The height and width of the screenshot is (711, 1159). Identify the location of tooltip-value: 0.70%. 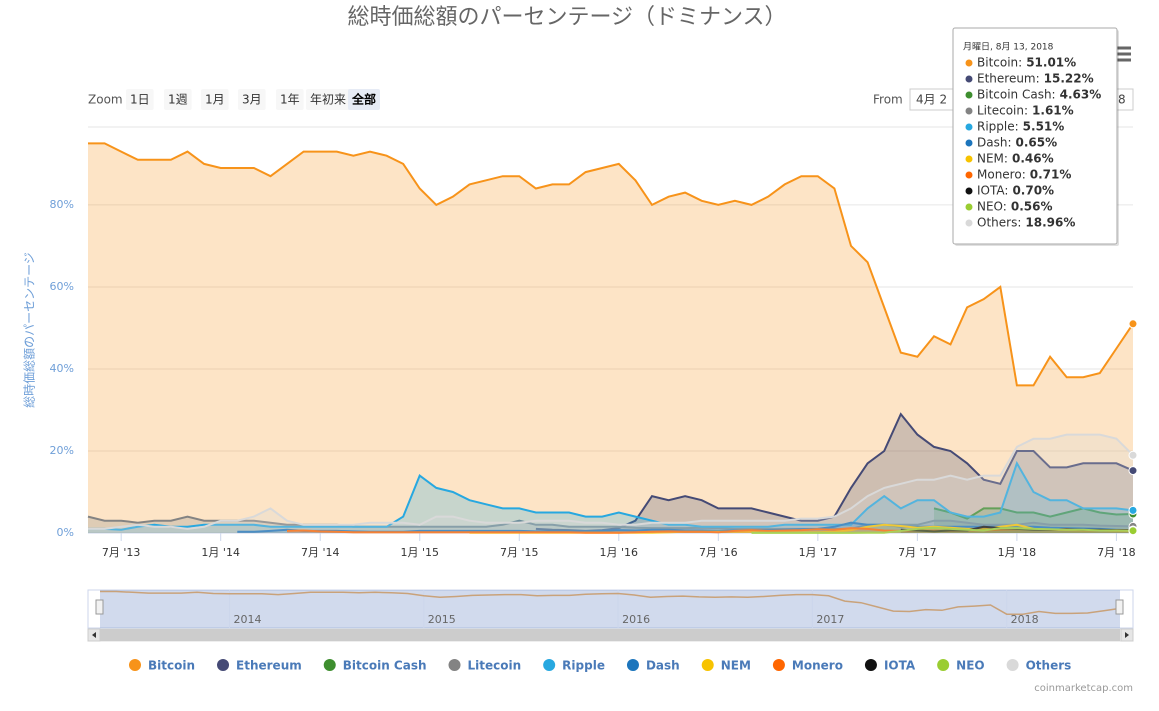
(1033, 191).